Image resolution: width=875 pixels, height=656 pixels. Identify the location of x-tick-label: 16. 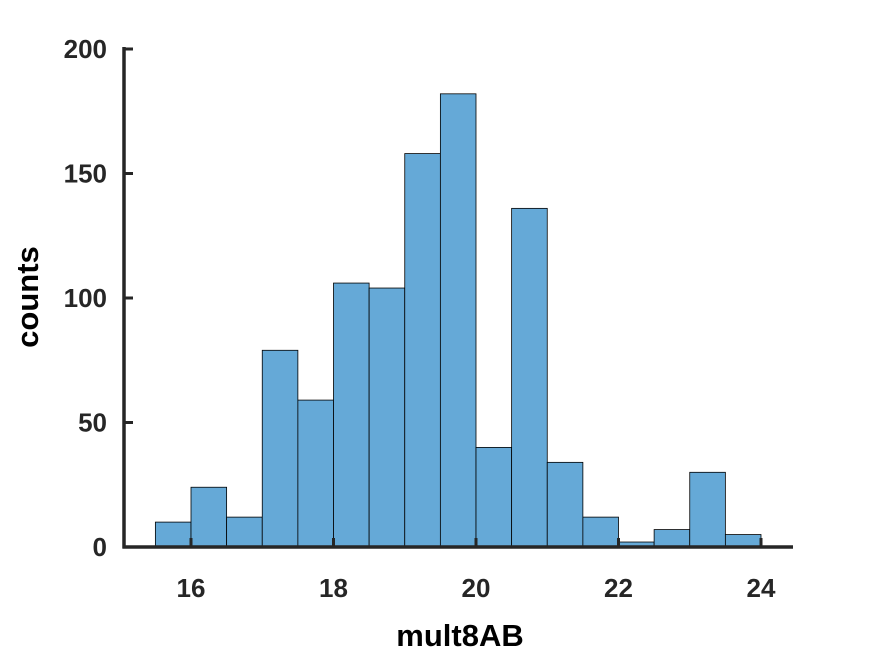
(191, 588).